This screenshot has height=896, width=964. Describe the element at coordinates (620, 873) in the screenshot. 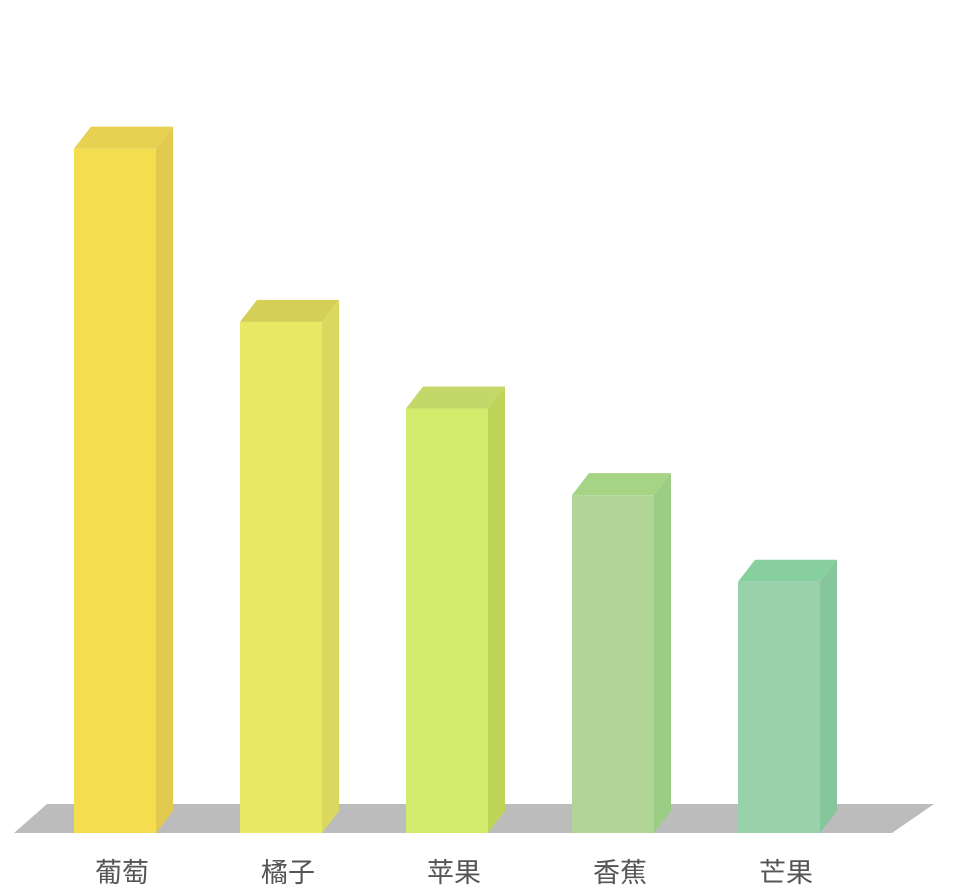

I see `category-label: 香蕉` at that location.